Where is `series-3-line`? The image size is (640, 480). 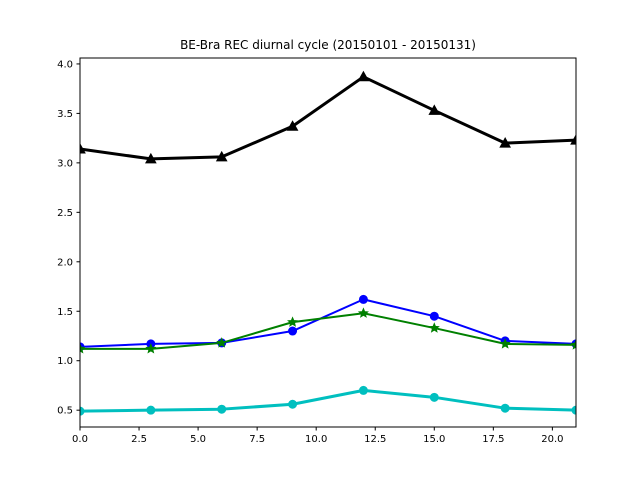
series-3-line is located at coordinates (328, 331).